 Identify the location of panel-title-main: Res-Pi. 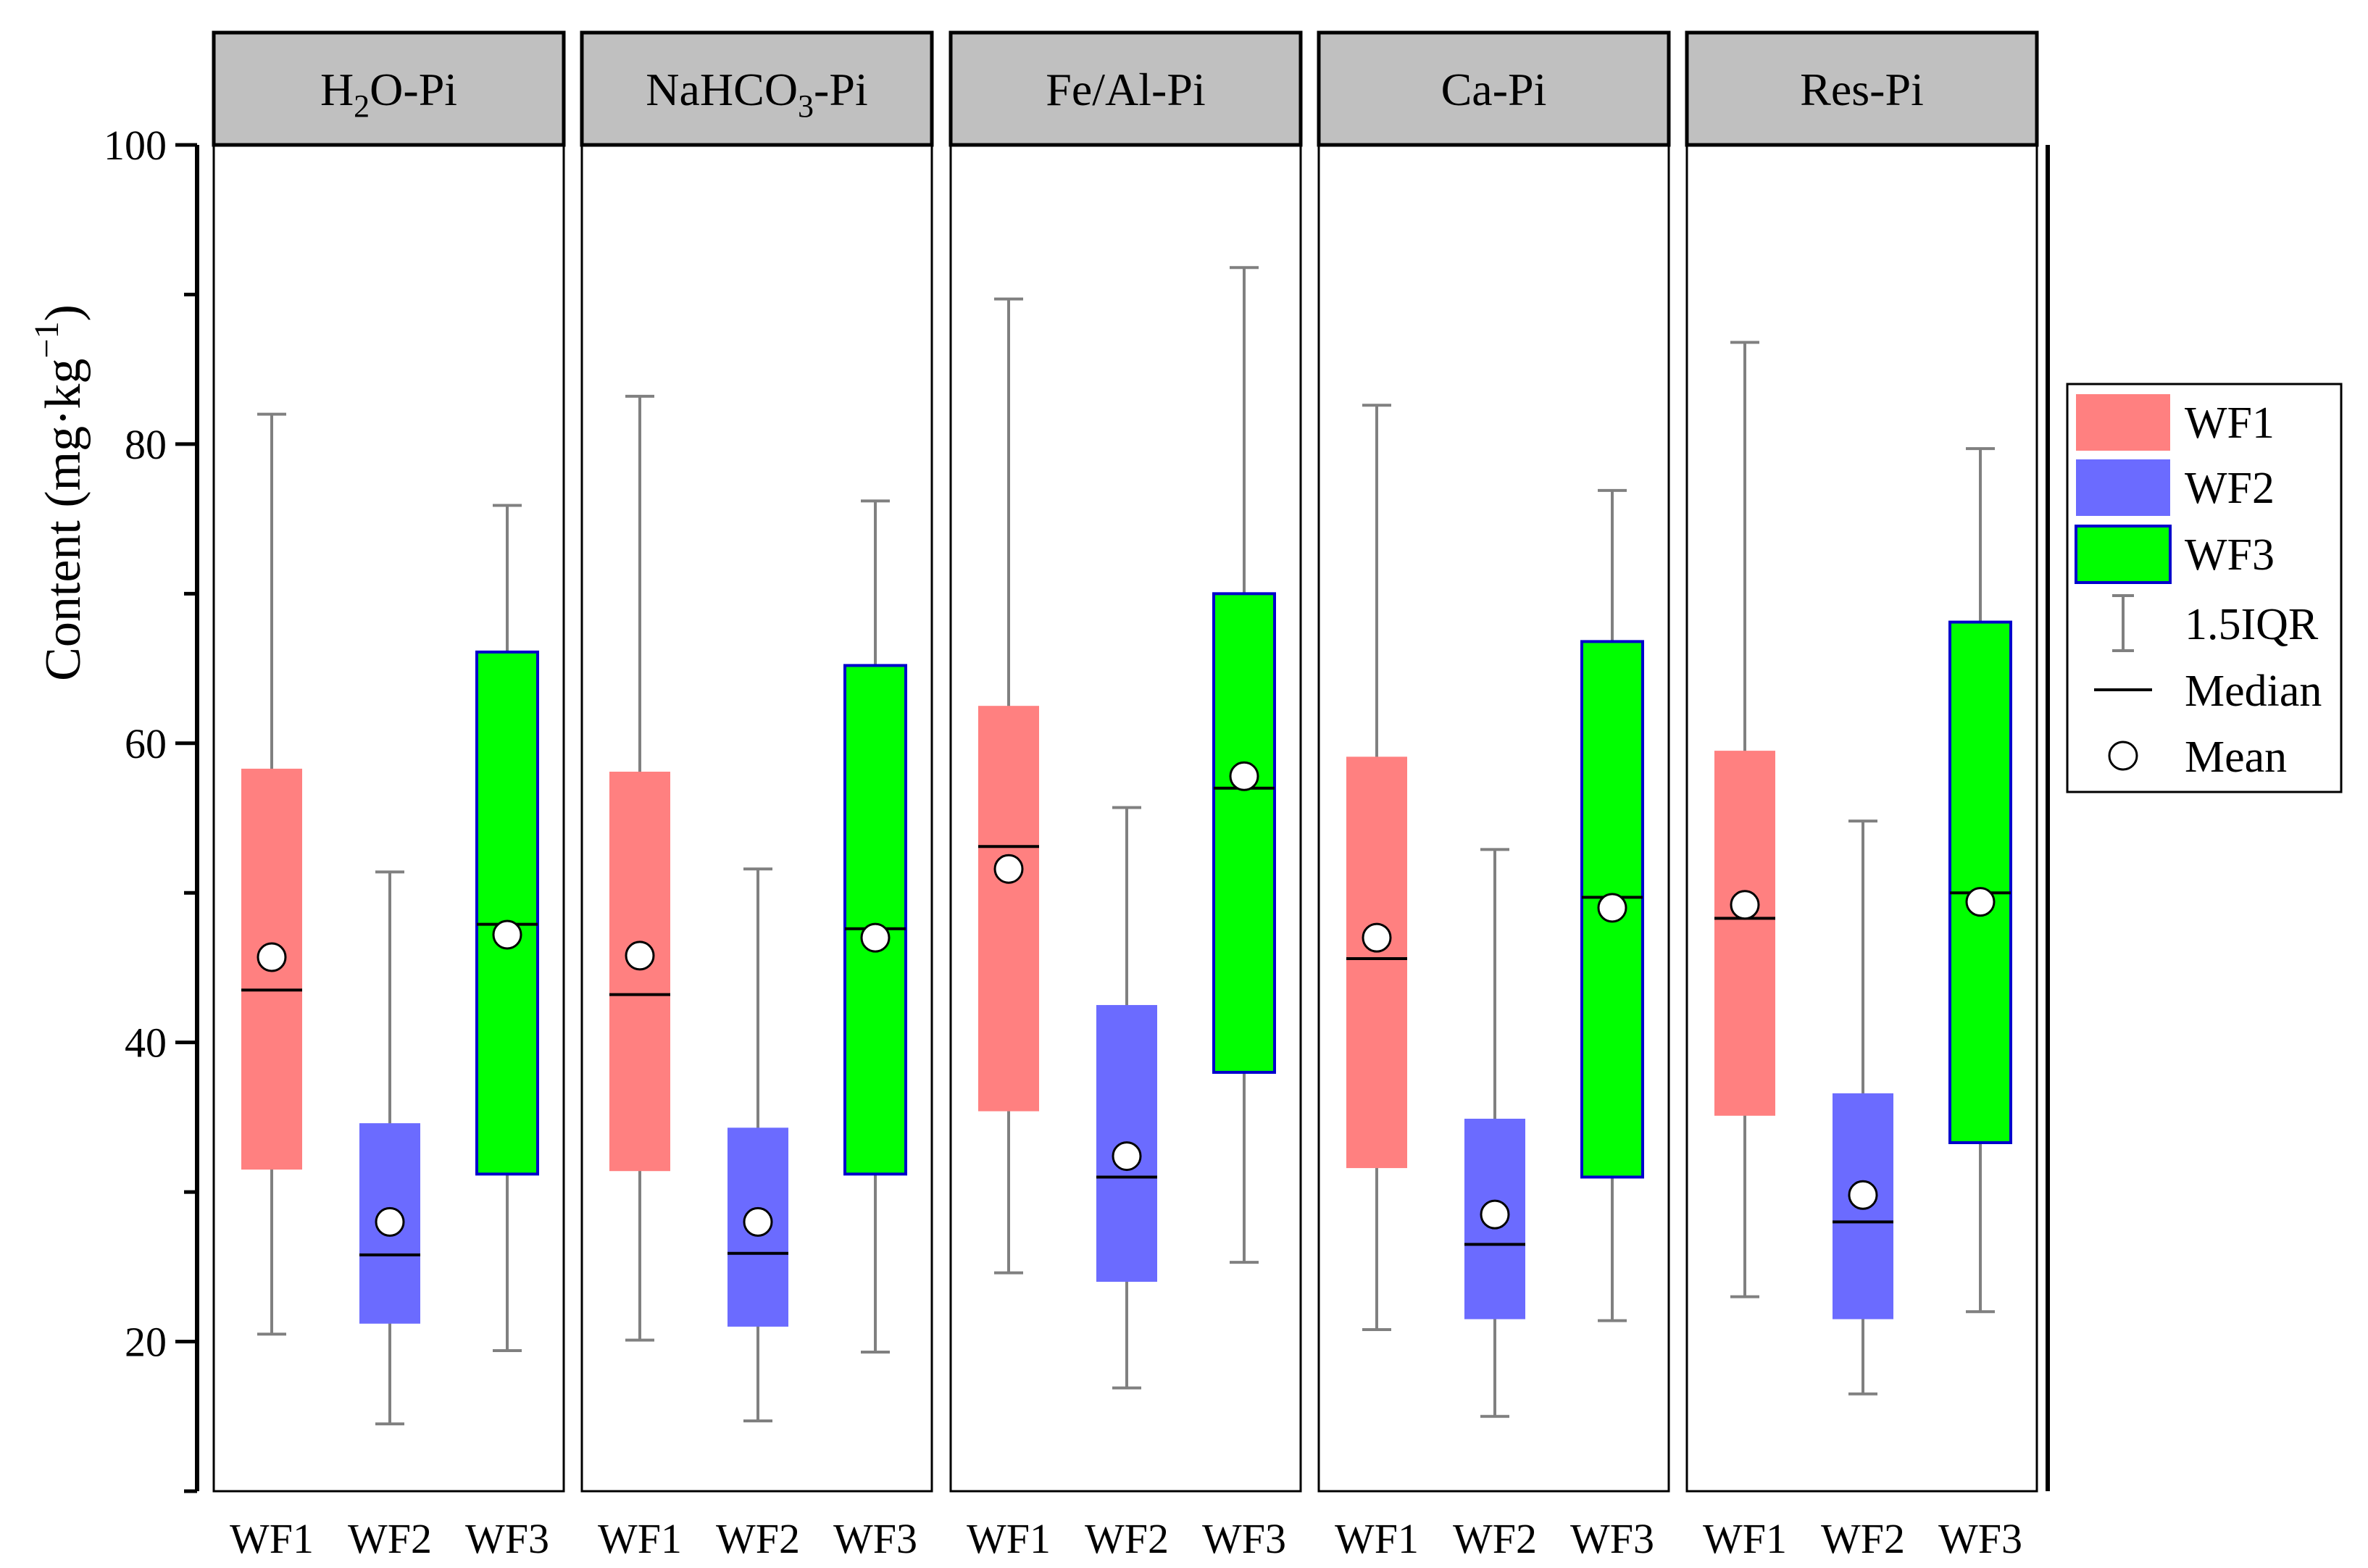
(1862, 89).